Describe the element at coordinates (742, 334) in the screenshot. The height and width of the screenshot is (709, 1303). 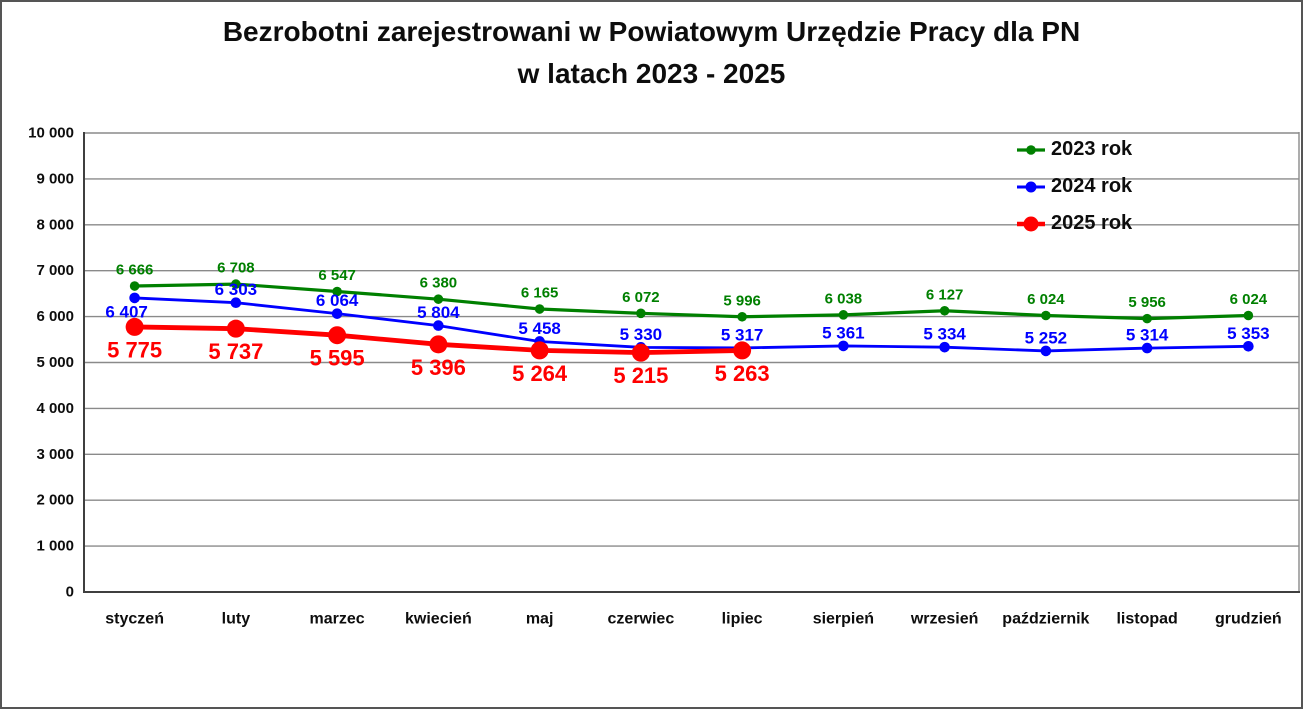
I see `data-label: 5 317` at that location.